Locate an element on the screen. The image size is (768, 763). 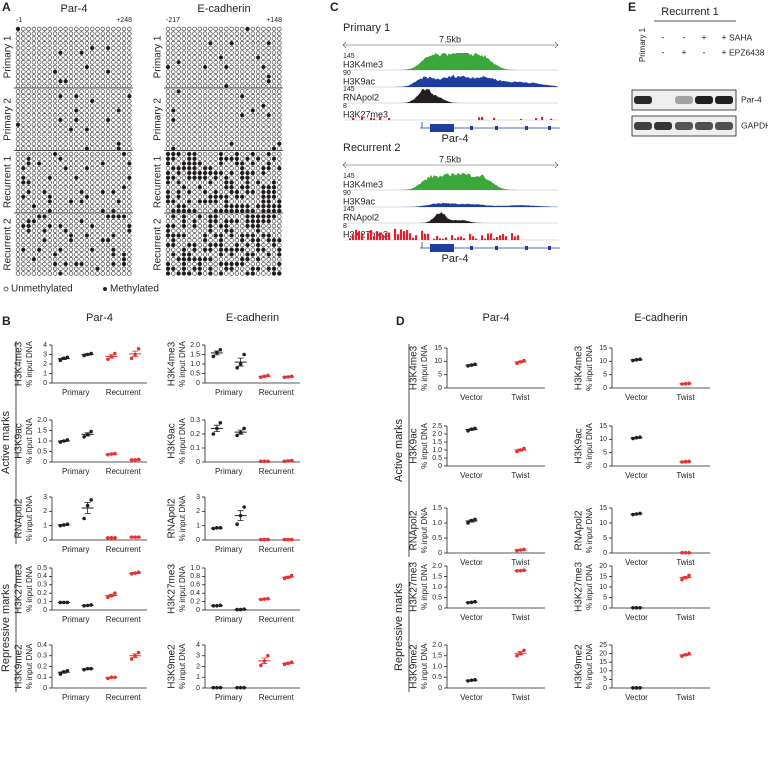
gene-label: Par-4 is located at coordinates (455, 139).